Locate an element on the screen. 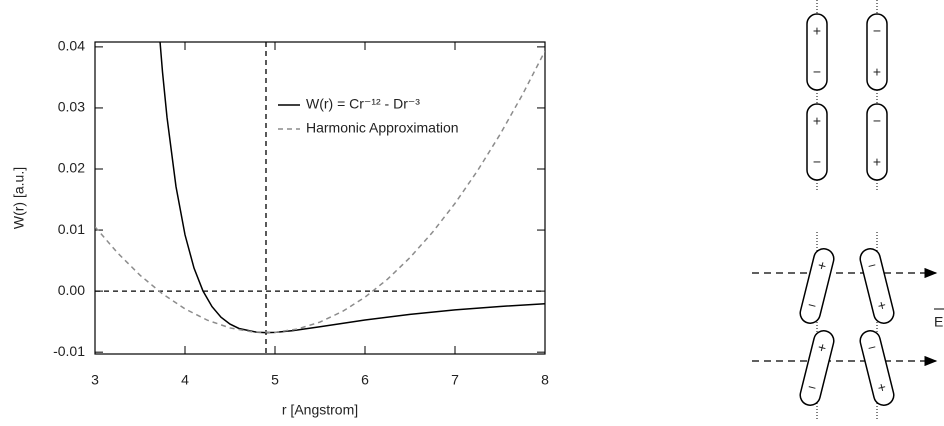 This screenshot has height=426, width=944. y-tick-label: 0.00 is located at coordinates (71, 290).